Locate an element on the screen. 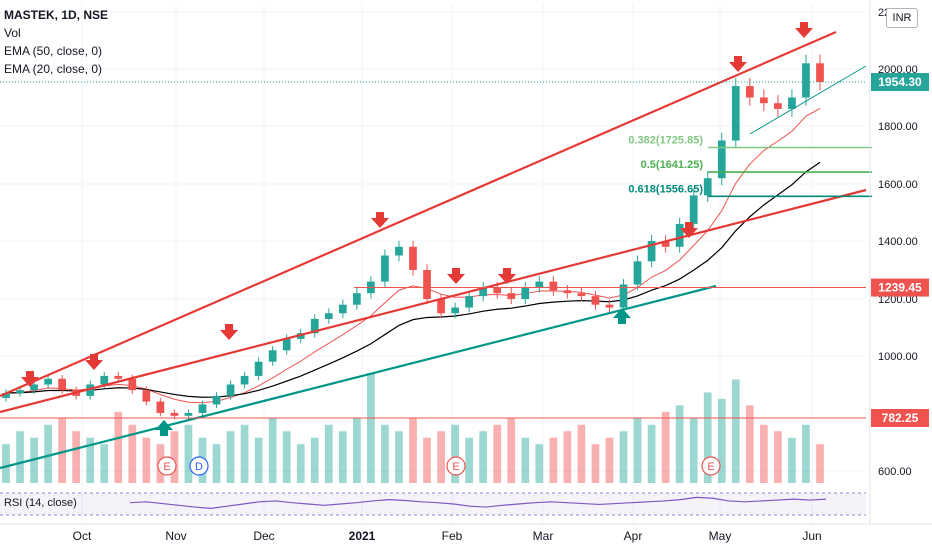 Image resolution: width=932 pixels, height=550 pixels. legend-vol: Vol is located at coordinates (12, 33).